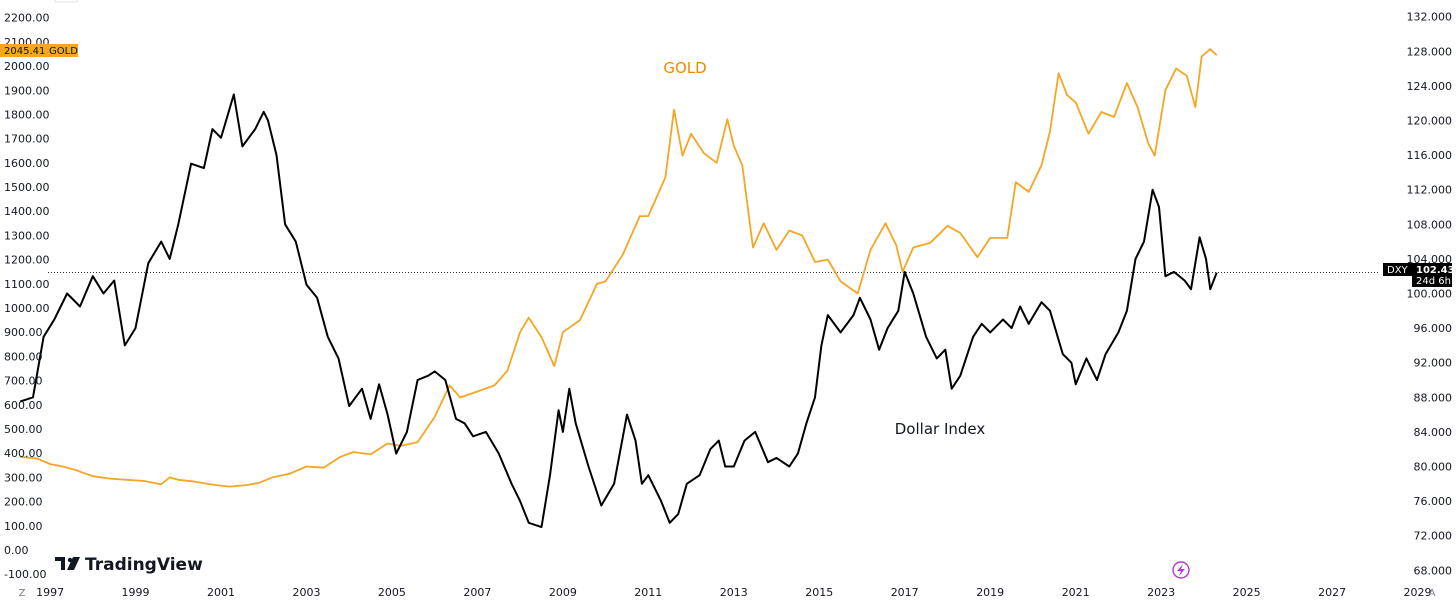  I want to click on time-tick-label: 2019, so click(990, 592).